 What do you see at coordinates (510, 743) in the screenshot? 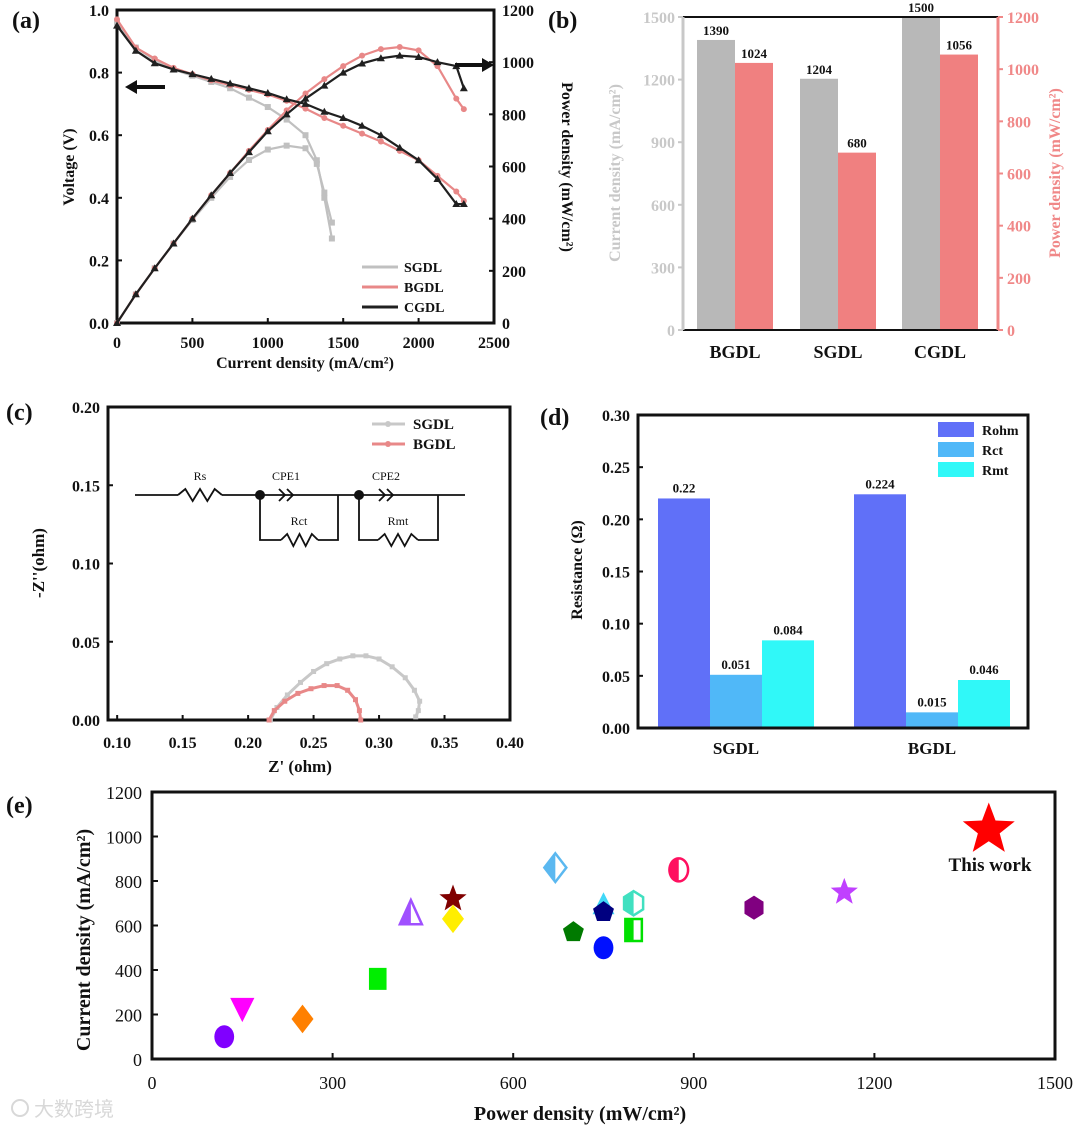
I see `x-tick-label: 0.40` at bounding box center [510, 743].